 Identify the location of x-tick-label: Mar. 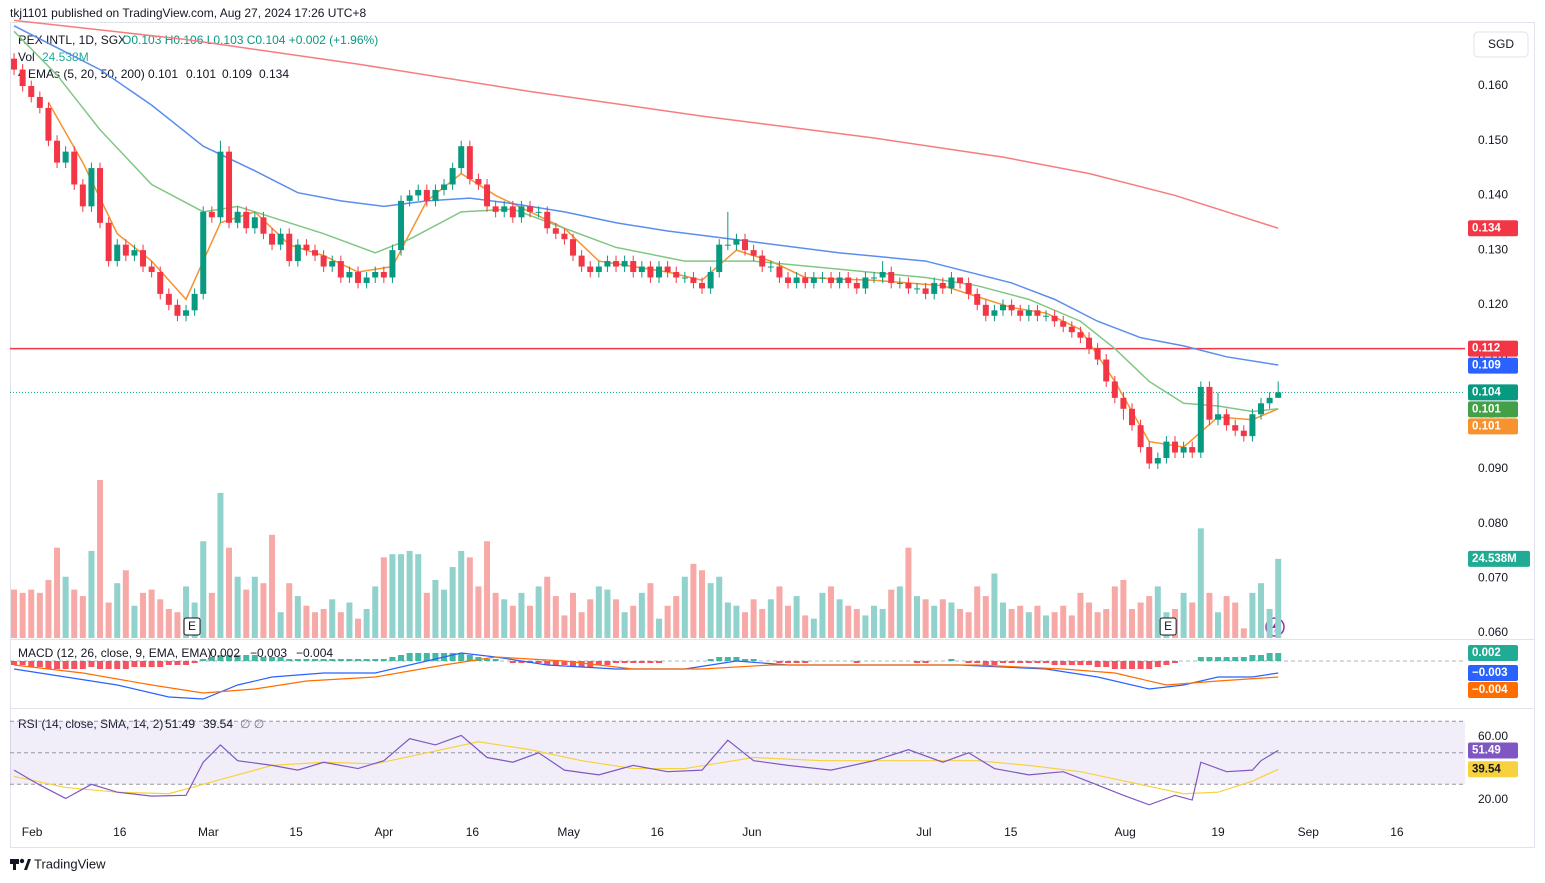
(208, 832).